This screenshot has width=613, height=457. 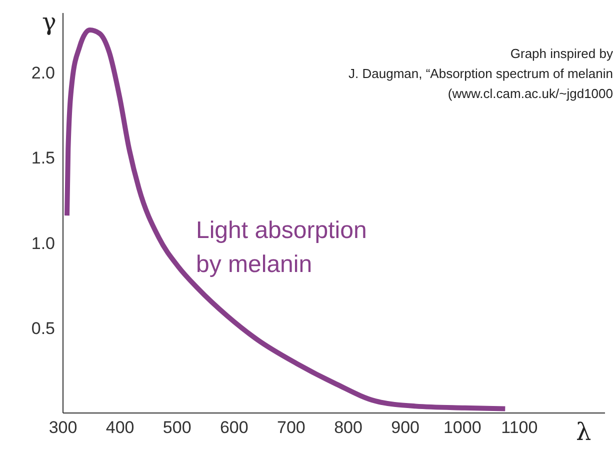 What do you see at coordinates (63, 428) in the screenshot?
I see `x-tick-label: 300` at bounding box center [63, 428].